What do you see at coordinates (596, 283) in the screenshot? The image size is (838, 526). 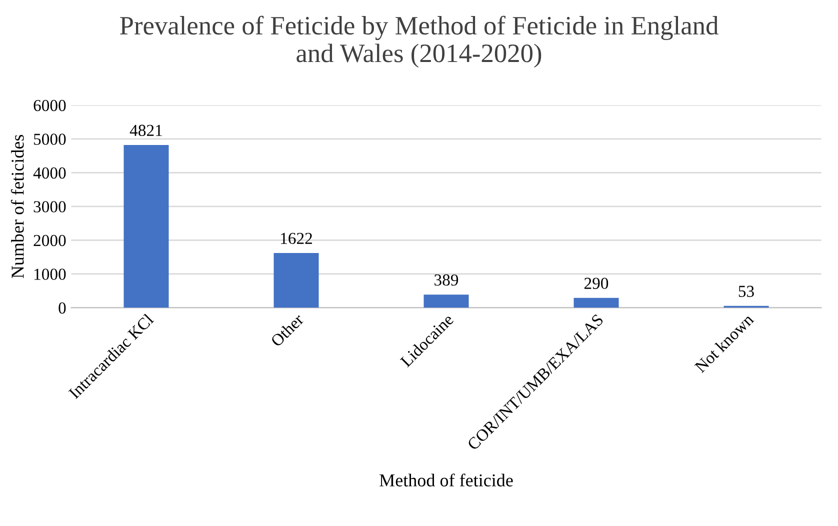 I see `data-label: 290` at bounding box center [596, 283].